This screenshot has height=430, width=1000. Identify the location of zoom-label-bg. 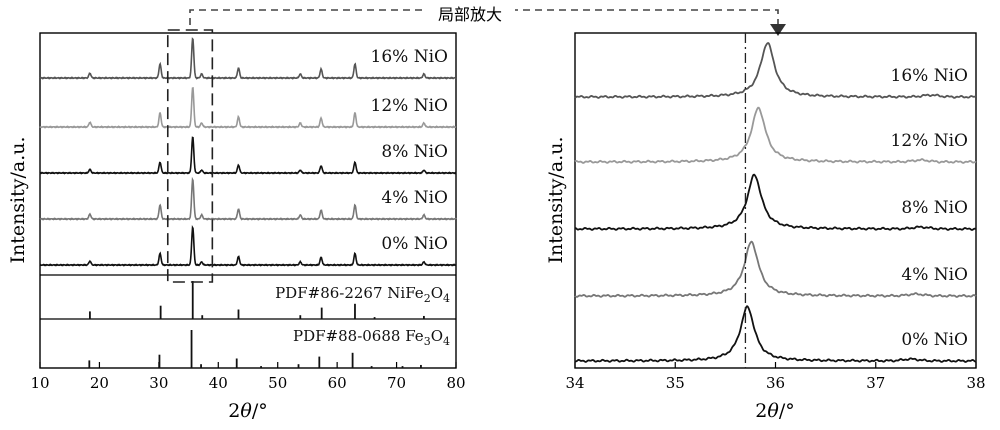
(470, 12).